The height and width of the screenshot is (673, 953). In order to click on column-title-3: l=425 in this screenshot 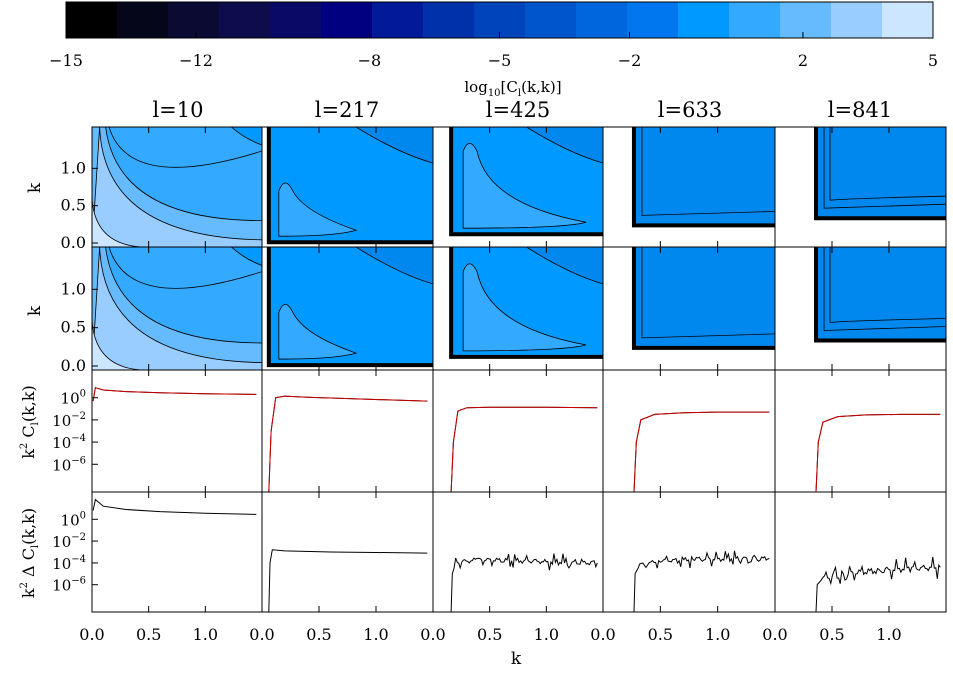, I will do `click(518, 110)`.